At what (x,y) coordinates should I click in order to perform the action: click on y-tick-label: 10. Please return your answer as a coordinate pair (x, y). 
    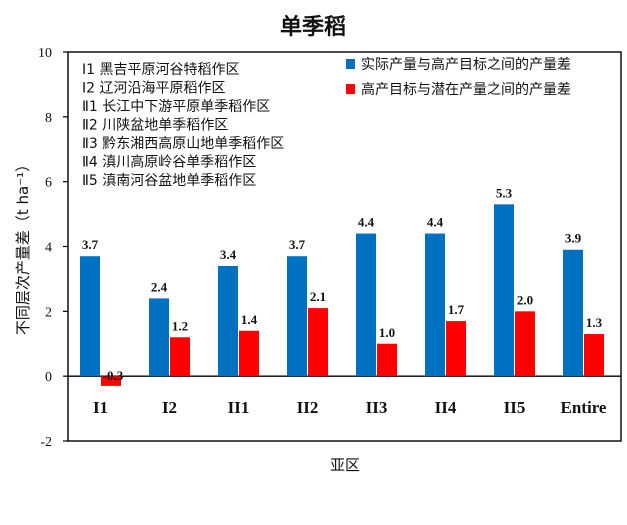
    Looking at the image, I should click on (45, 53).